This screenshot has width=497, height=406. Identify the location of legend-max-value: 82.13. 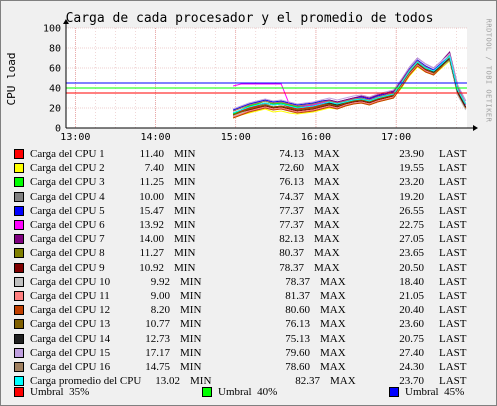
(291, 239).